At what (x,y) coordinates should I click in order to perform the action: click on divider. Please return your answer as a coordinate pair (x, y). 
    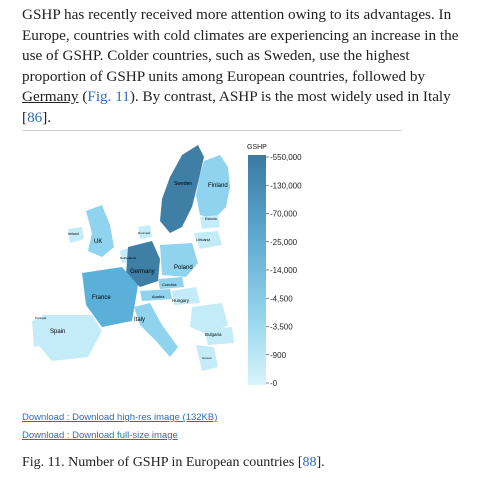
    Looking at the image, I should click on (212, 130).